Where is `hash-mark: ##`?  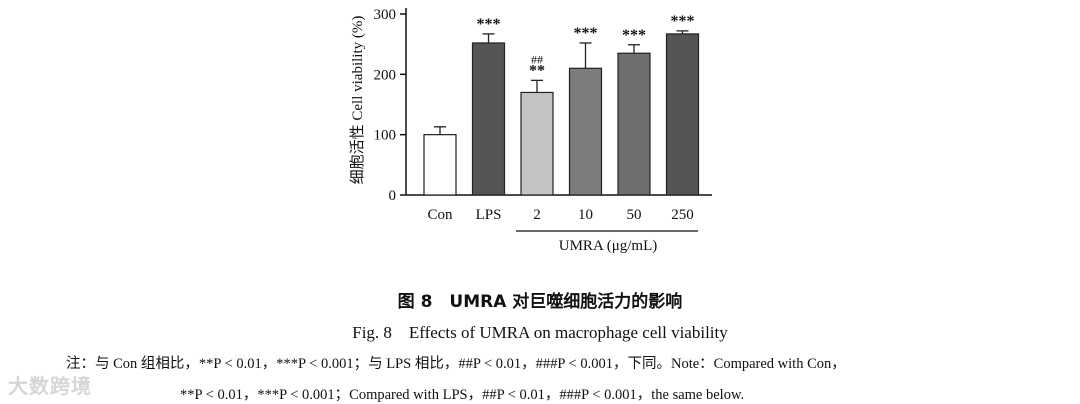 hash-mark: ## is located at coordinates (537, 59).